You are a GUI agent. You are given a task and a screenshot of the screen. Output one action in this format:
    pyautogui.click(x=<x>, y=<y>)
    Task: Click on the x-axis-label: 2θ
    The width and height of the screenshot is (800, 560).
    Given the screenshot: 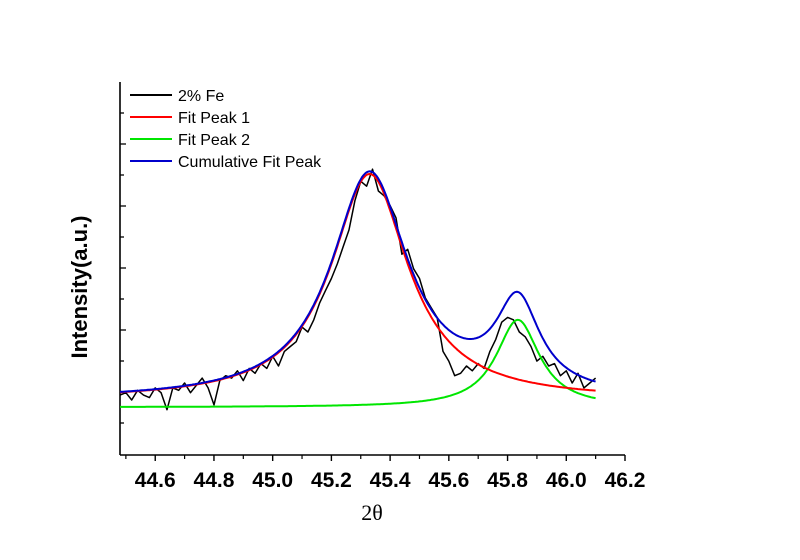 What is the action you would take?
    pyautogui.click(x=372, y=512)
    